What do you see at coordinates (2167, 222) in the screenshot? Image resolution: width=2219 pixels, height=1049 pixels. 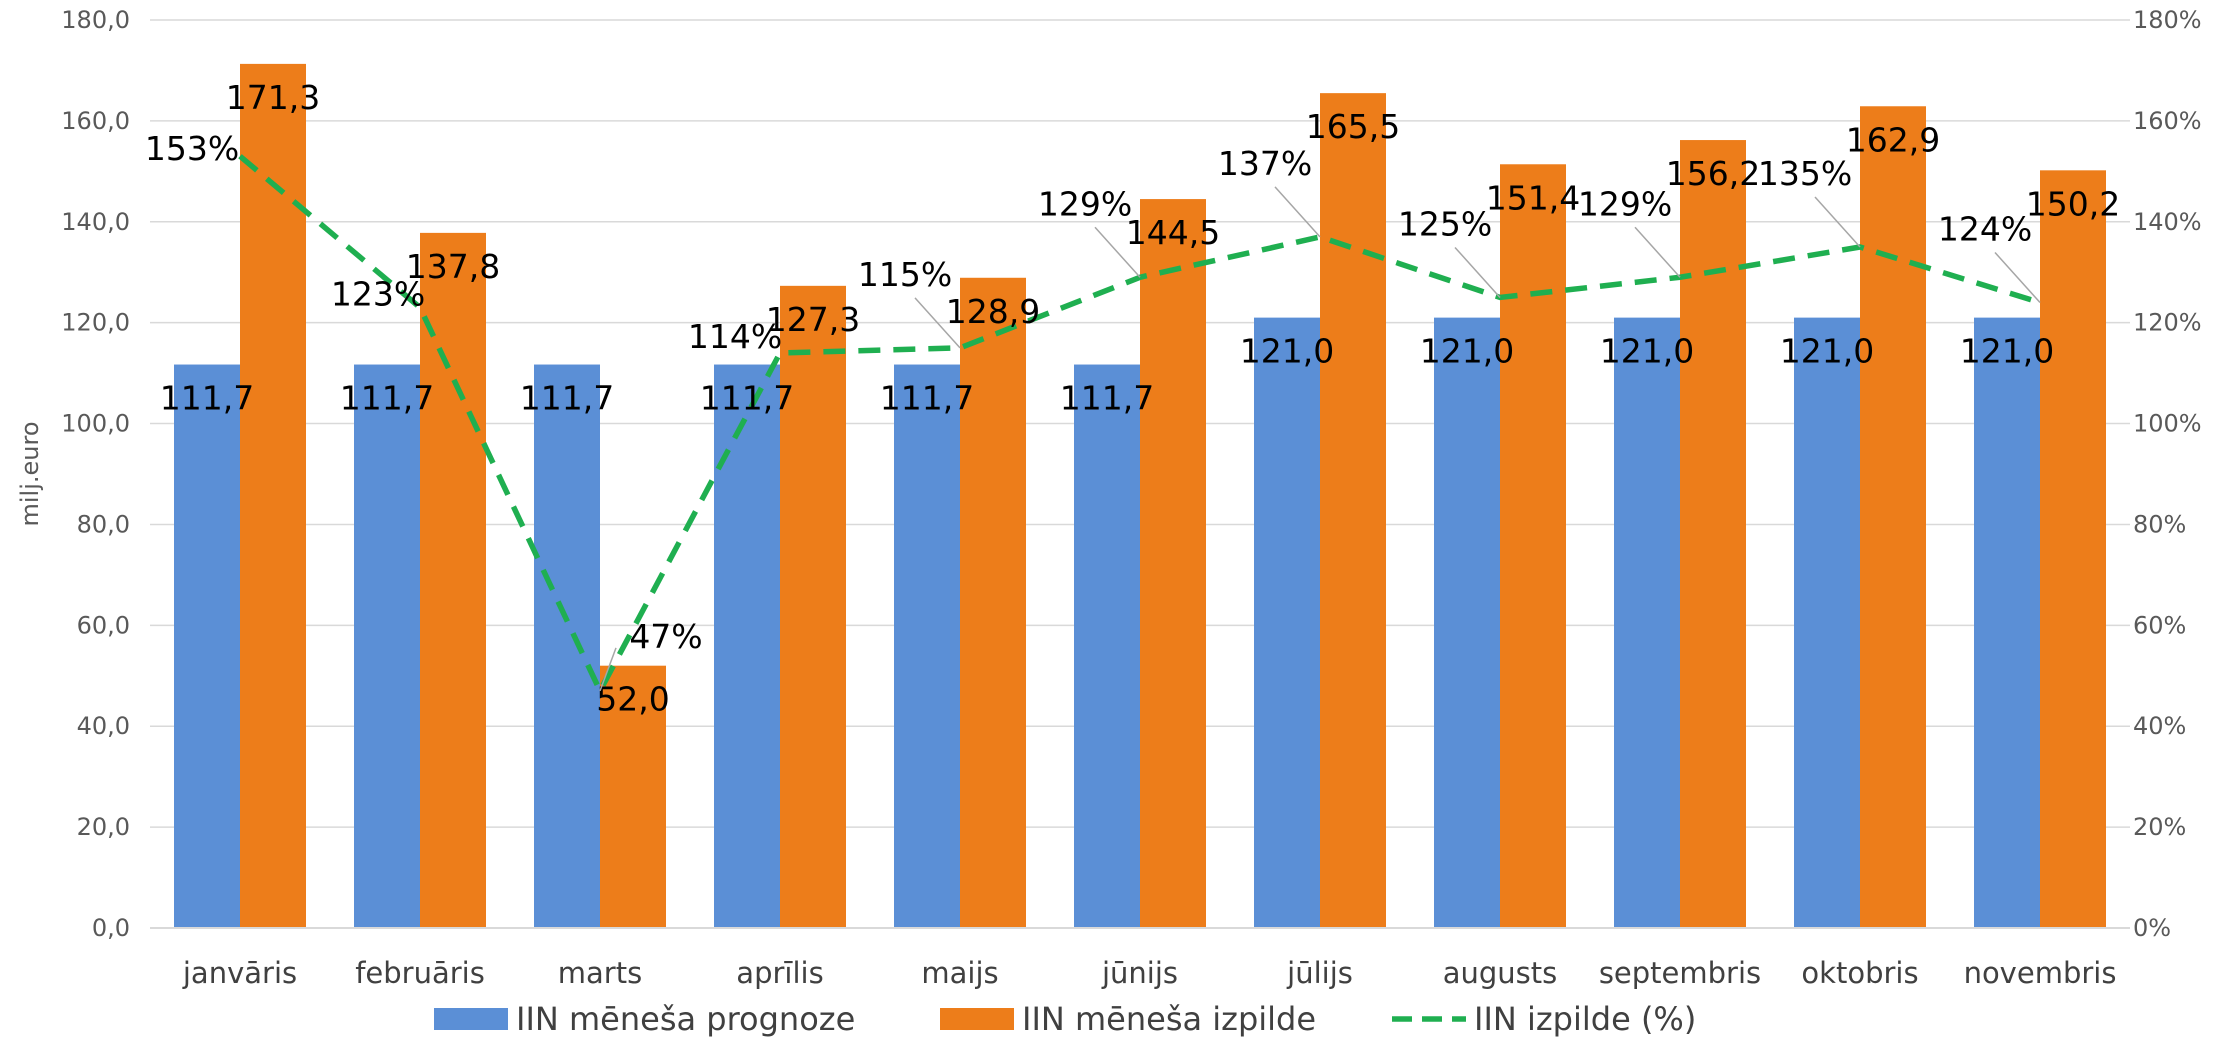 I see `y2-tick-label: 140%` at bounding box center [2167, 222].